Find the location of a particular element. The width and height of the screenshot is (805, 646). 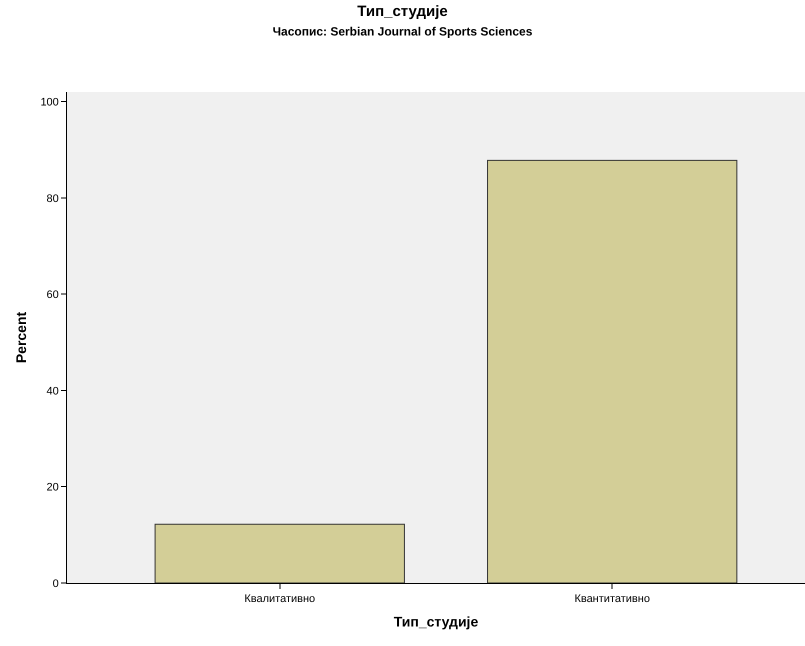

y-tick-label: 20 is located at coordinates (52, 488).